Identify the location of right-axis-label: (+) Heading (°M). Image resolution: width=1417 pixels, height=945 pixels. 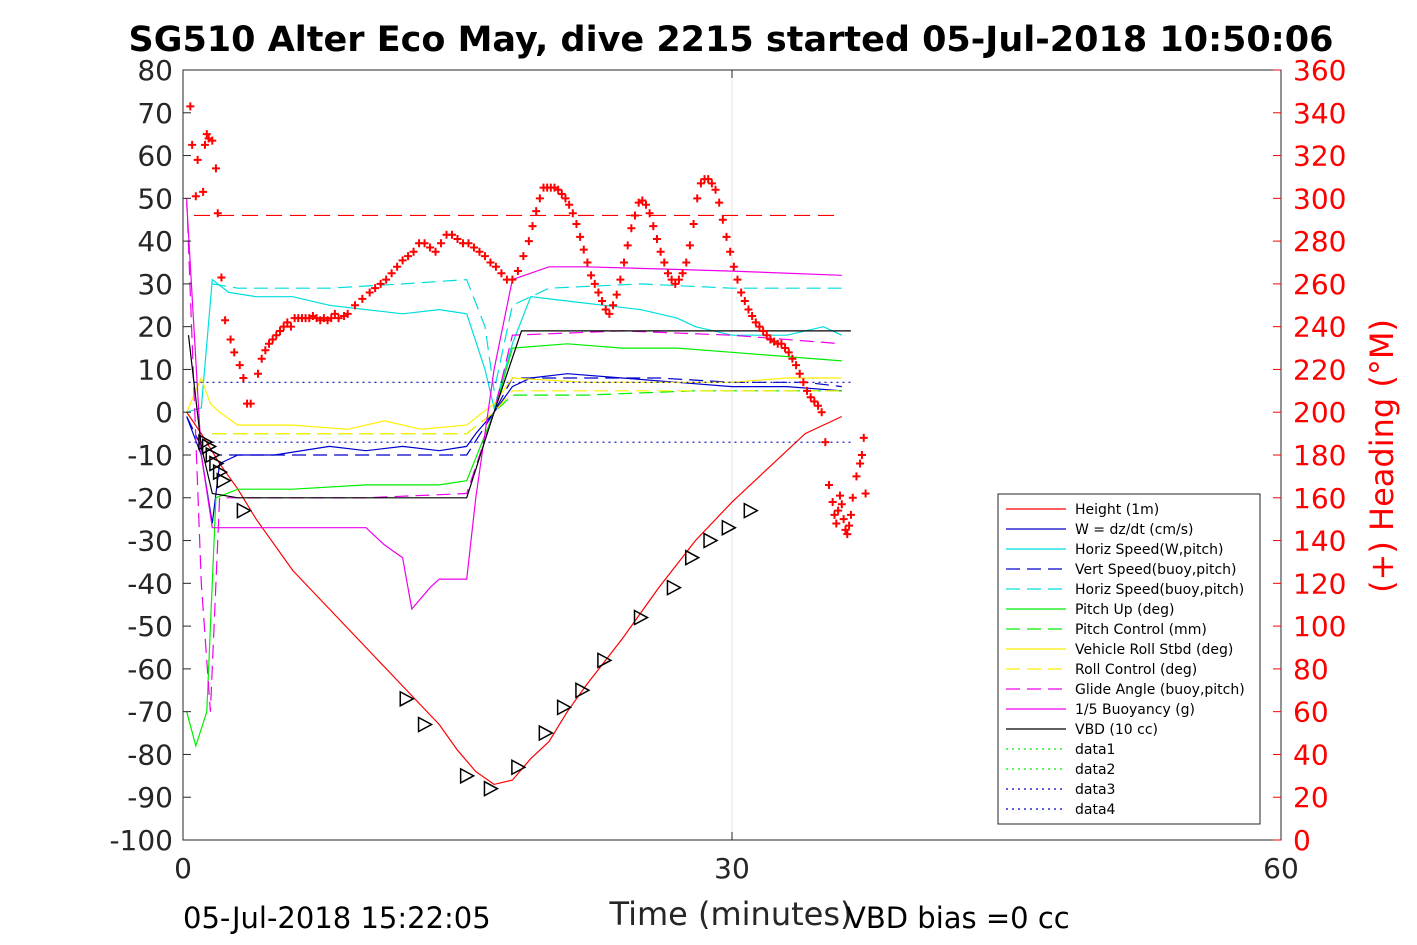
(1382, 456).